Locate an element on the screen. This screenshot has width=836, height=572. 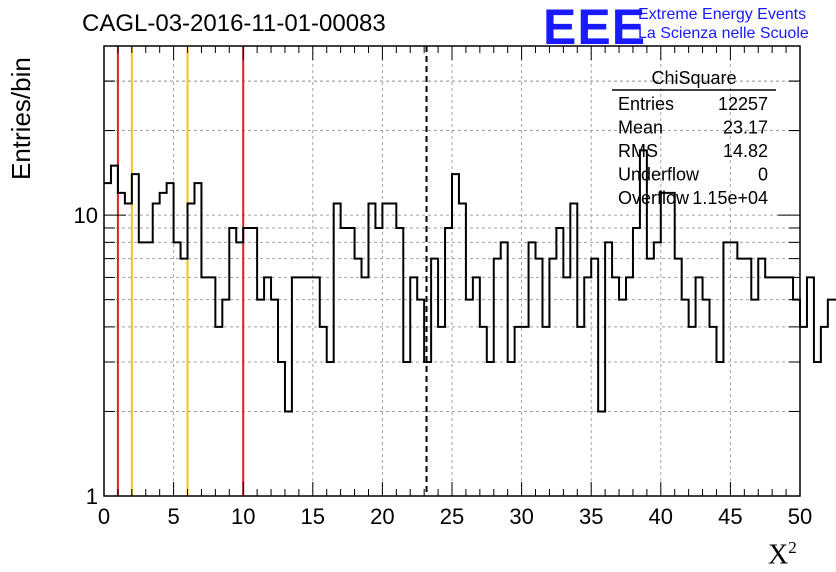
x-tick-label: 30 is located at coordinates (521, 516).